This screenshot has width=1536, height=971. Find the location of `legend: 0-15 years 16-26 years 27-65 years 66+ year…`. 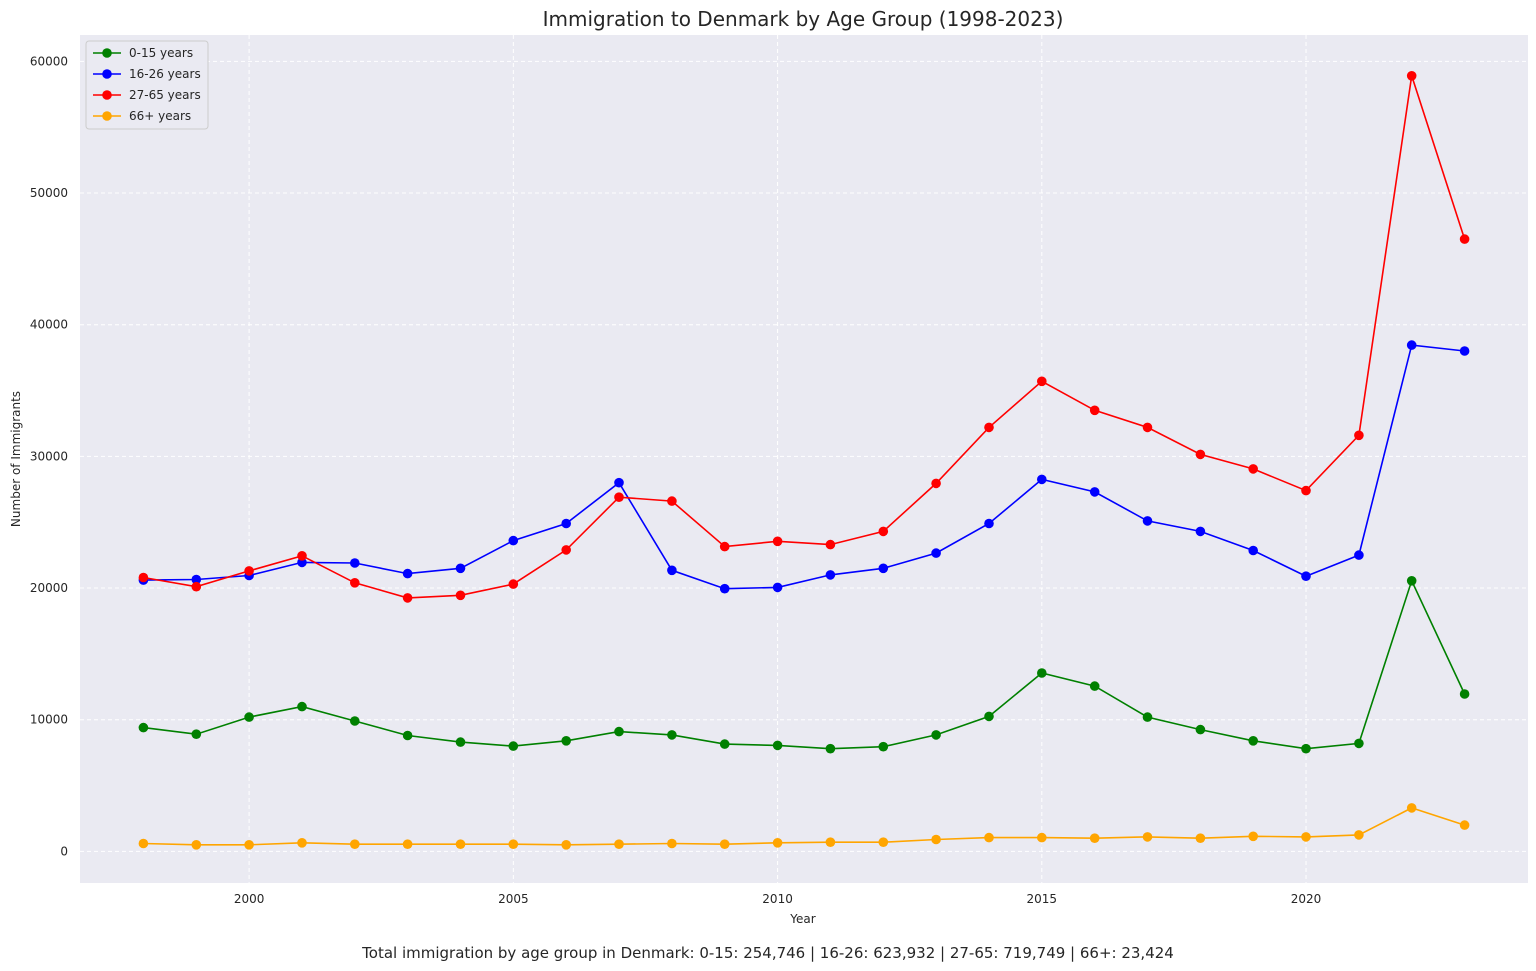

legend: 0-15 years 16-26 years 27-65 years 66+ year… is located at coordinates (147, 85).